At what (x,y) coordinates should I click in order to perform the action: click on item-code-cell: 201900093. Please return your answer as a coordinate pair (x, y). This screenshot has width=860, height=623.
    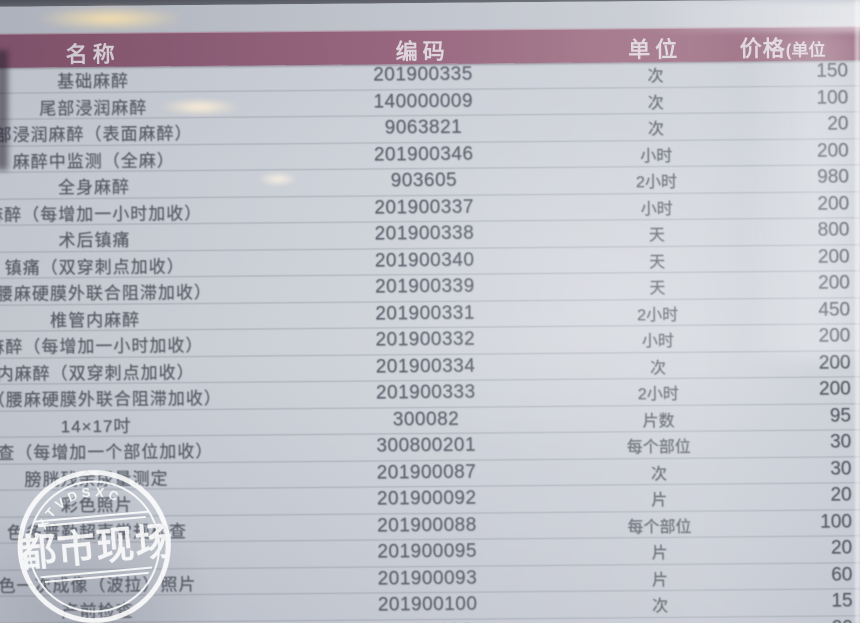
    Looking at the image, I should click on (427, 578).